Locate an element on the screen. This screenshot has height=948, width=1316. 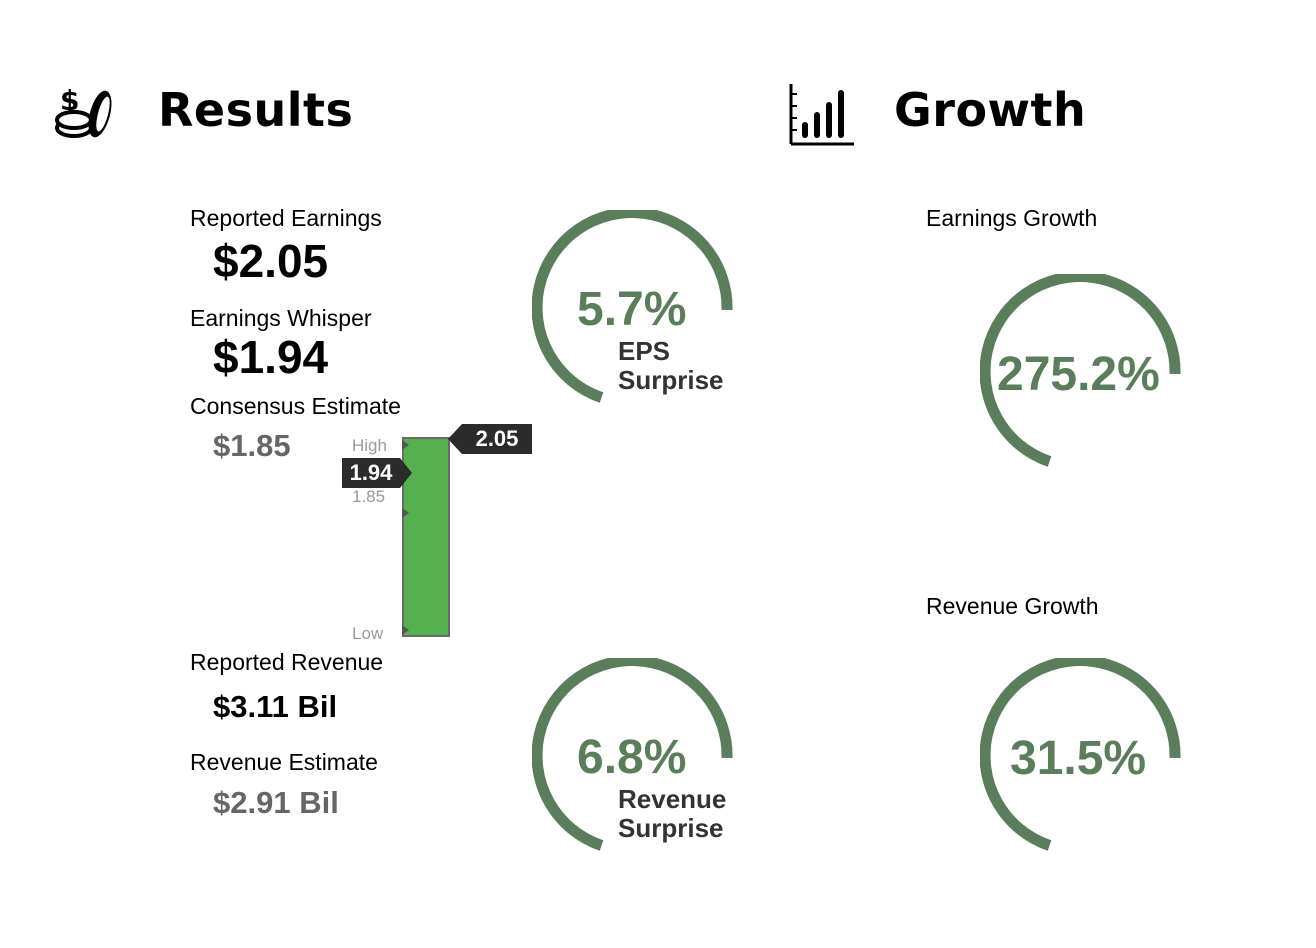
eps-surprise-arc is located at coordinates (632, 306).